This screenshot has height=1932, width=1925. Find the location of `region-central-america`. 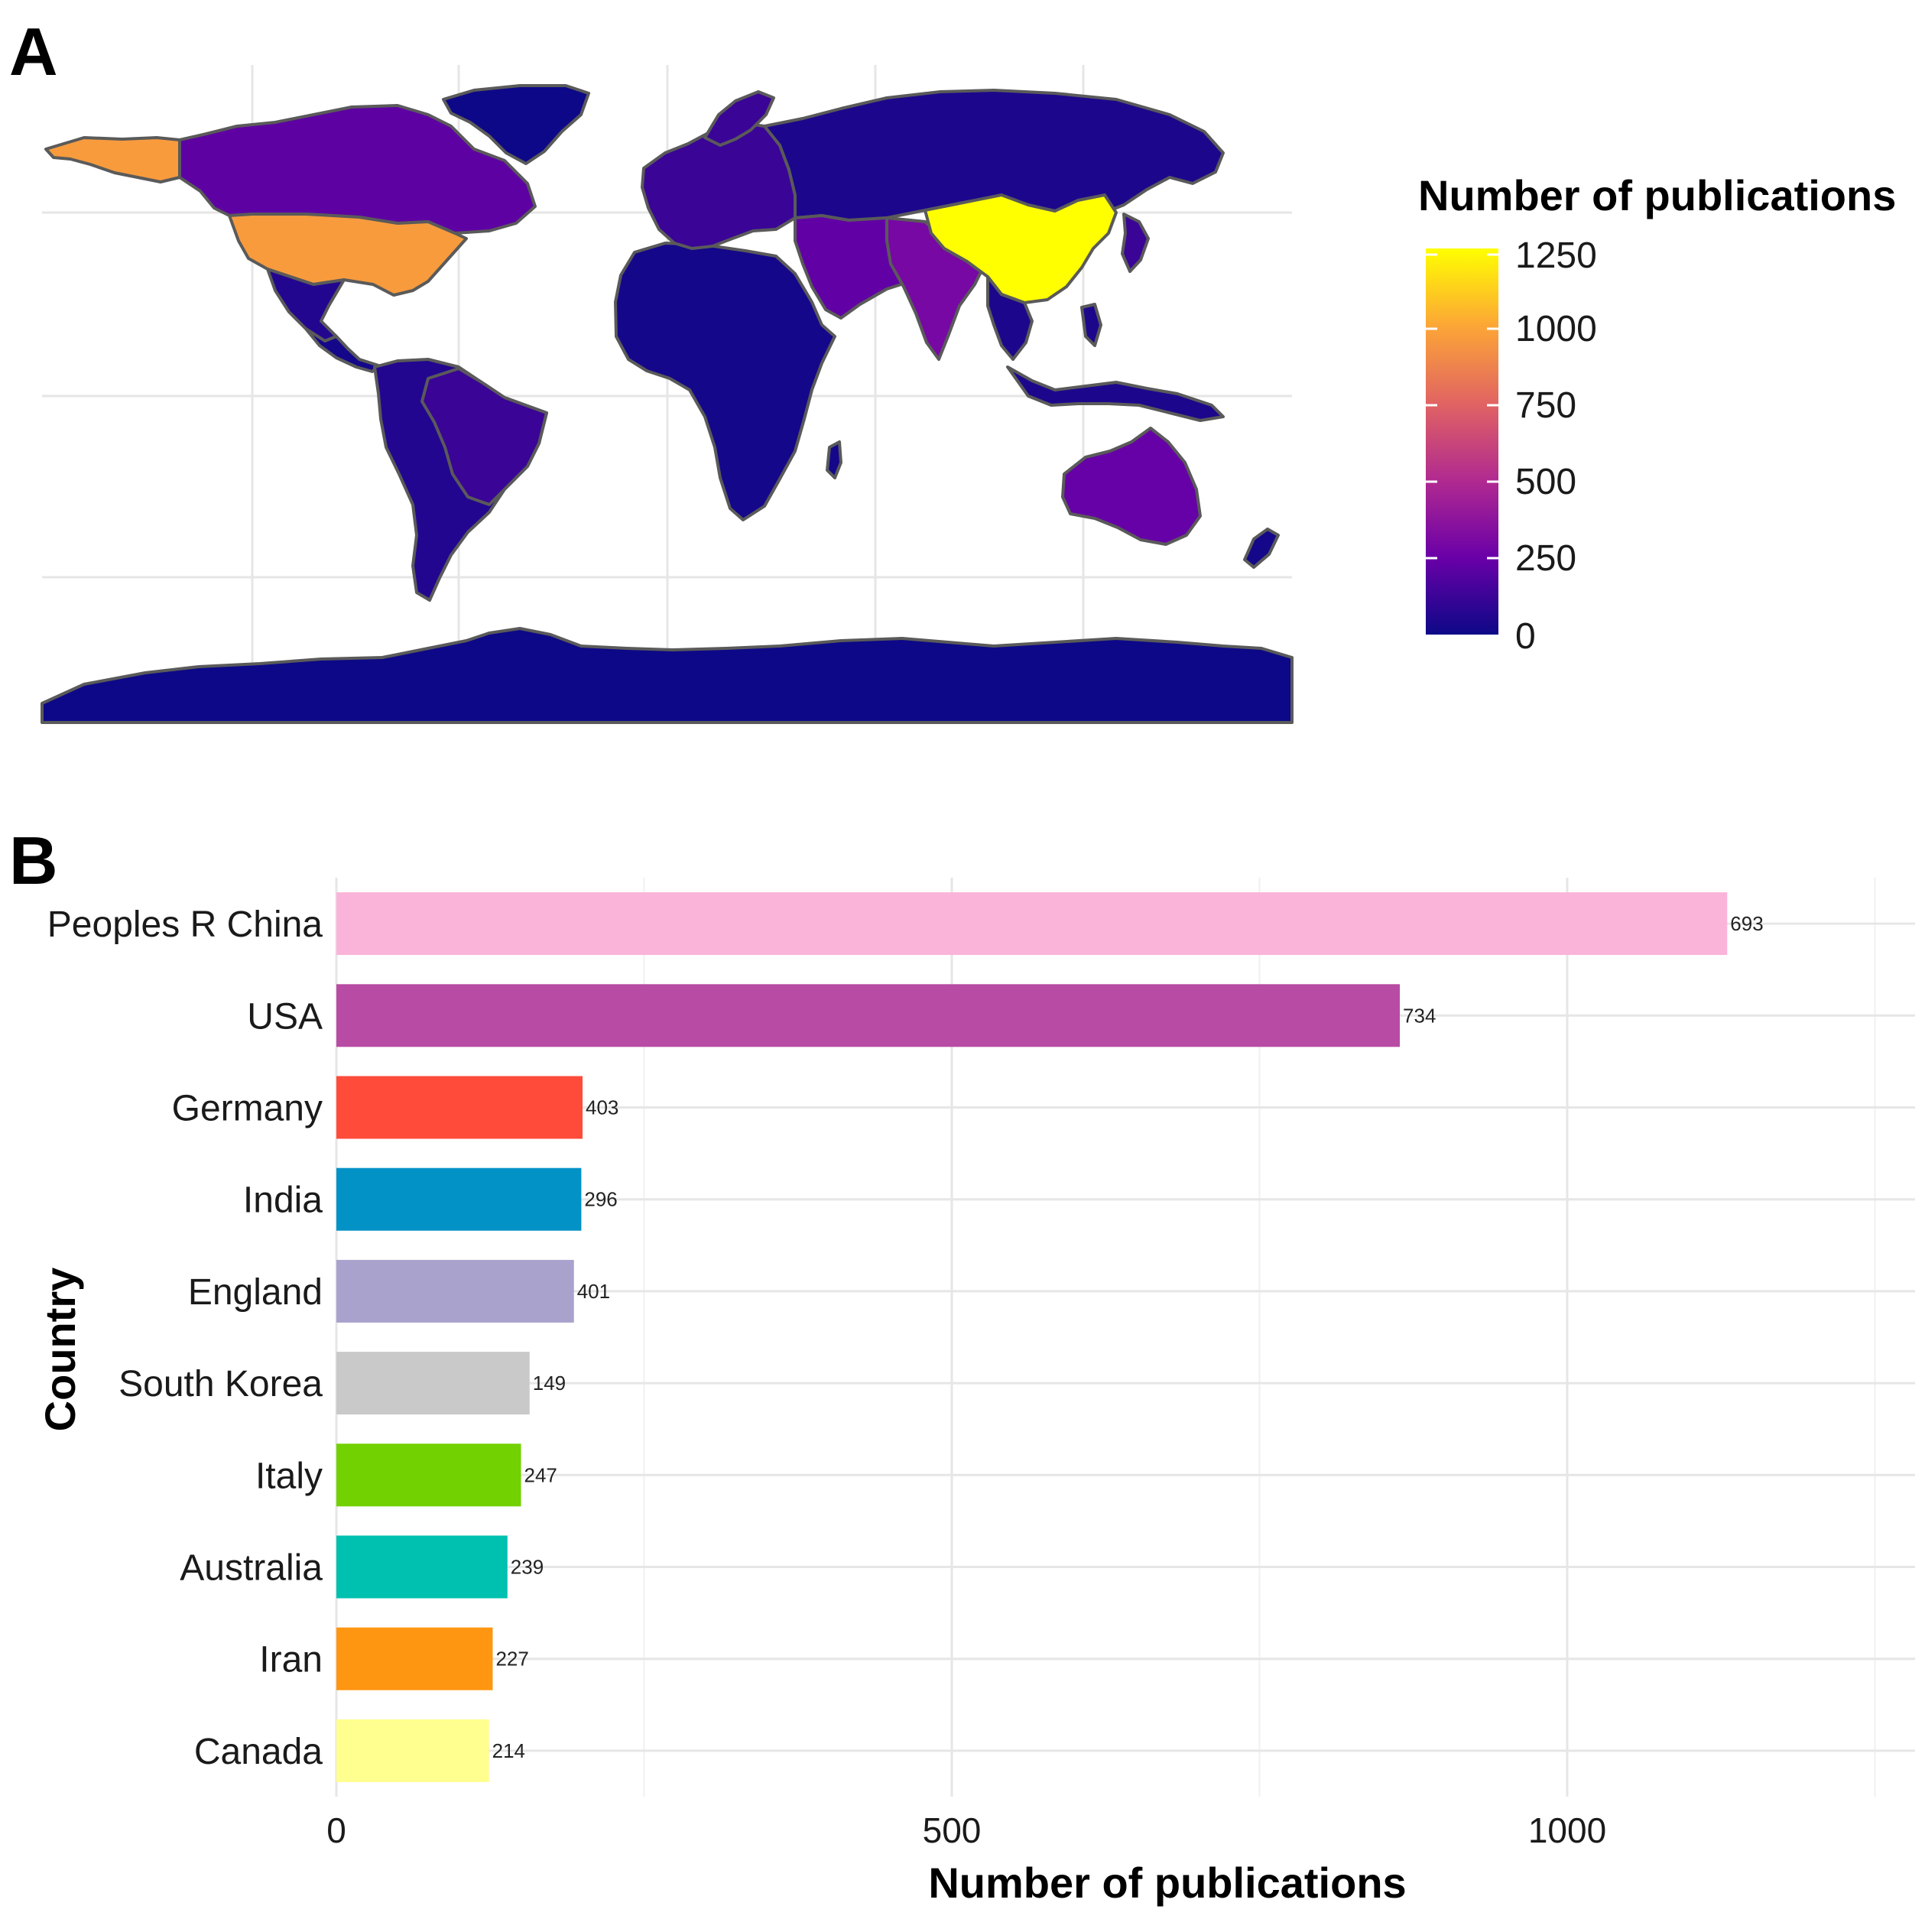

region-central-america is located at coordinates (342, 350).